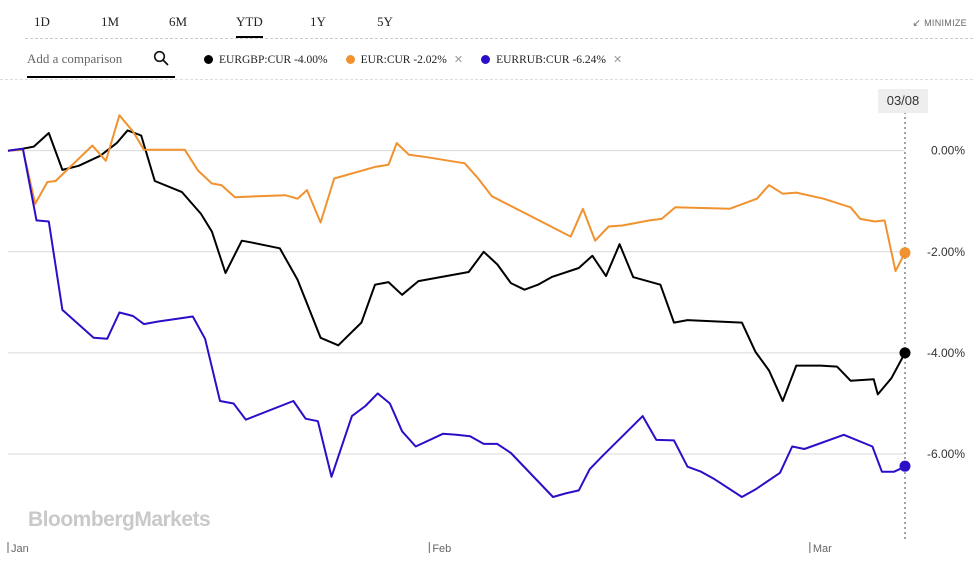 The height and width of the screenshot is (571, 973). Describe the element at coordinates (119, 519) in the screenshot. I see `bloomberg-watermark: BloombergMarkets` at that location.